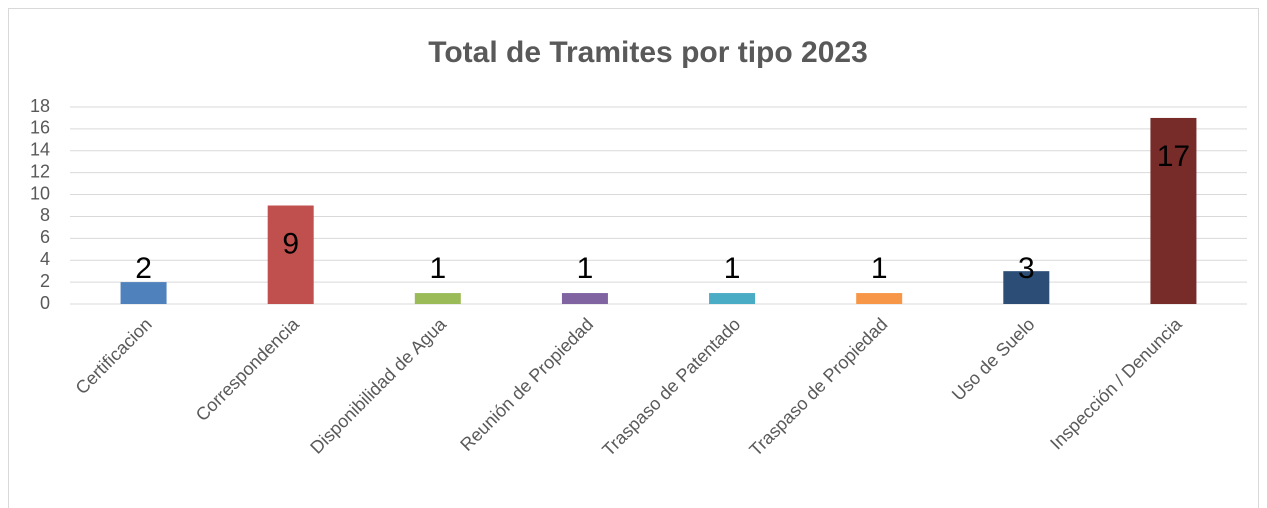 This screenshot has width=1267, height=508. Describe the element at coordinates (40, 150) in the screenshot. I see `y-tick-label: 14` at that location.